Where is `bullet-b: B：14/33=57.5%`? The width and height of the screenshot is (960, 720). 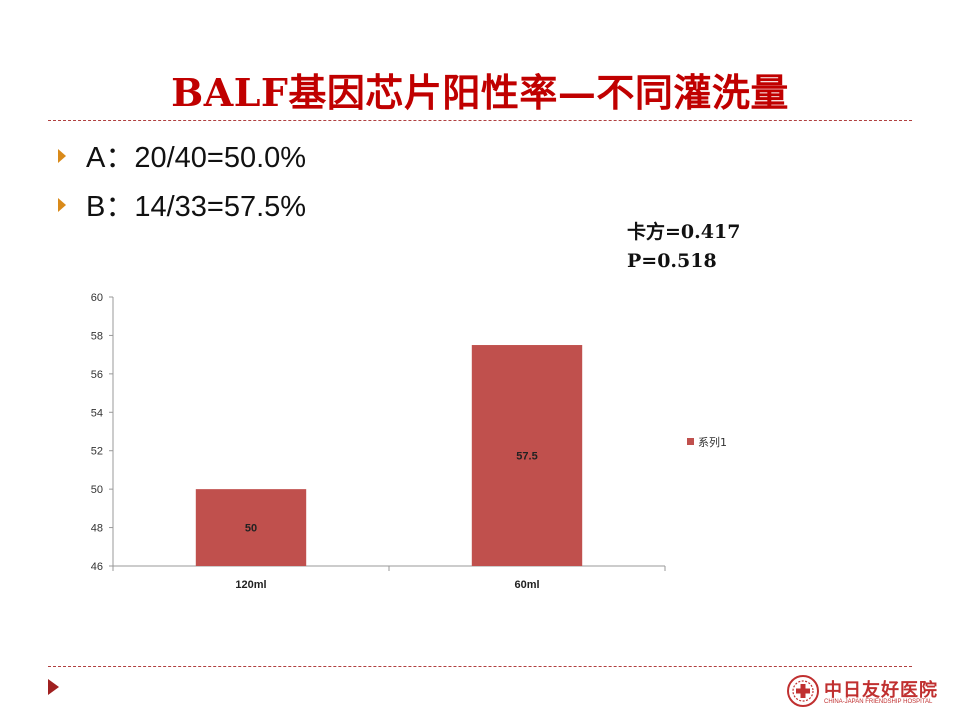 bullet-b: B：14/33=57.5% is located at coordinates (182, 204).